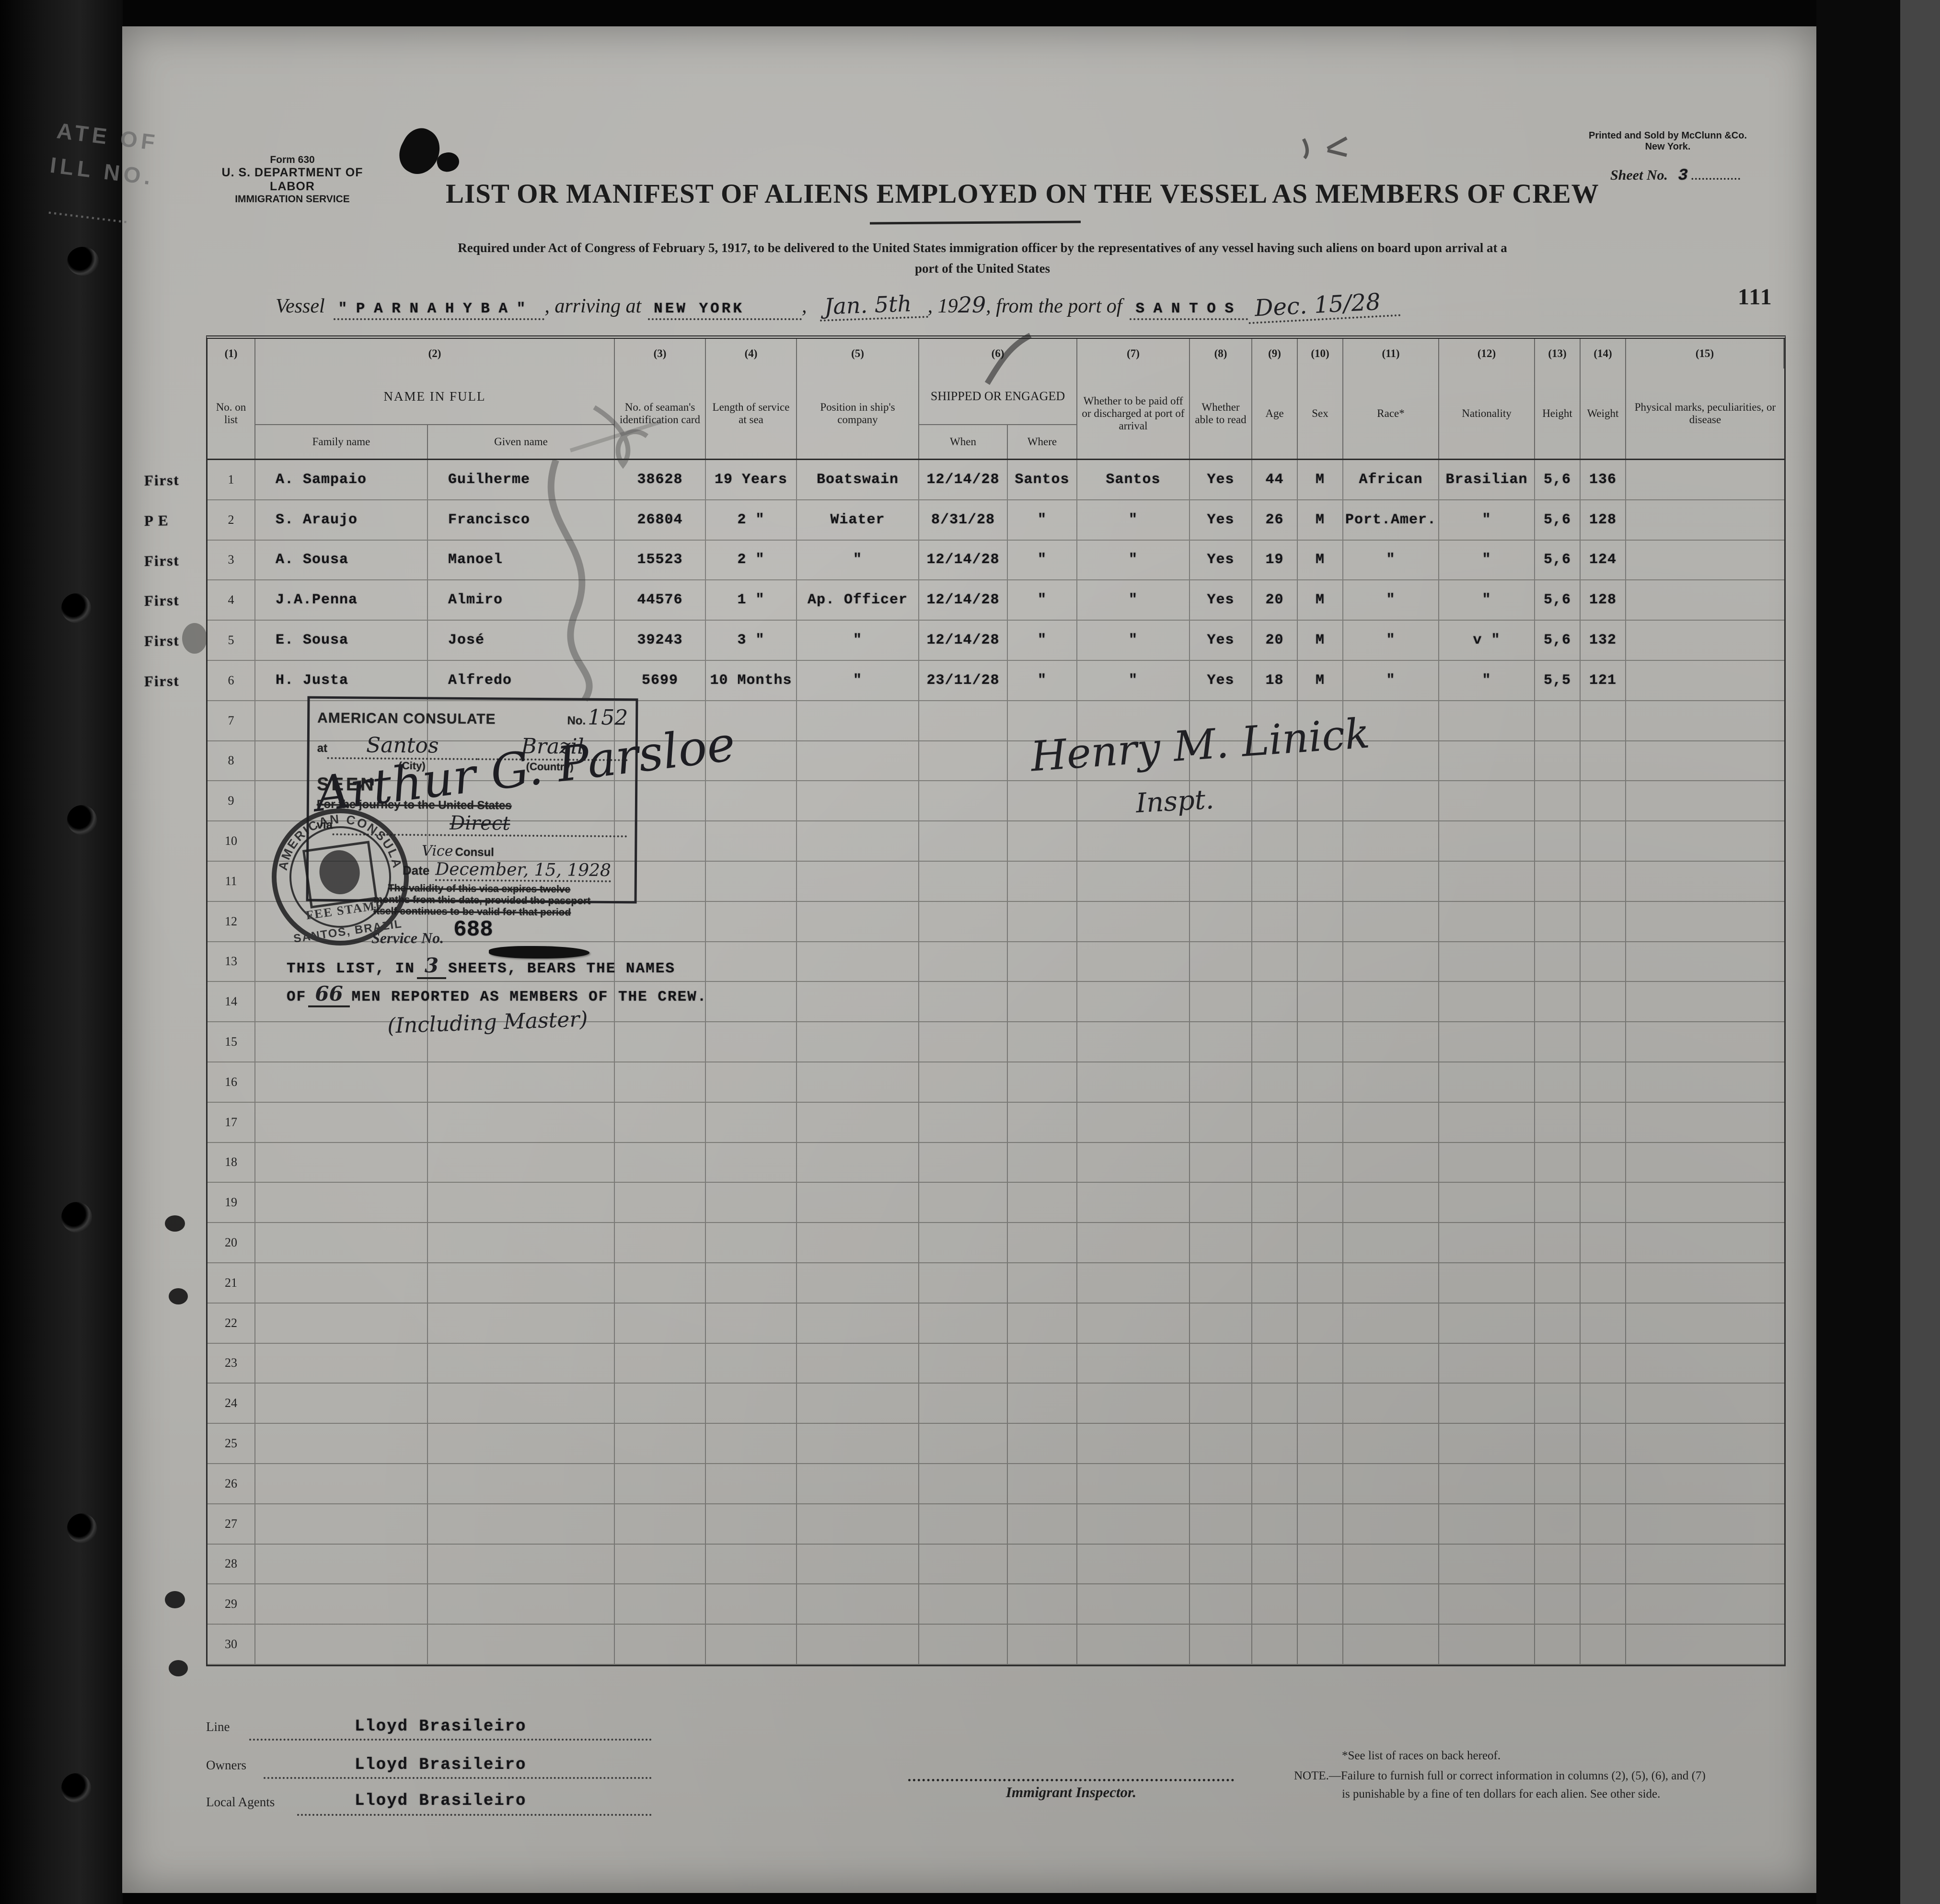  Describe the element at coordinates (1221, 680) in the screenshot. I see `cell-read: Yes` at that location.